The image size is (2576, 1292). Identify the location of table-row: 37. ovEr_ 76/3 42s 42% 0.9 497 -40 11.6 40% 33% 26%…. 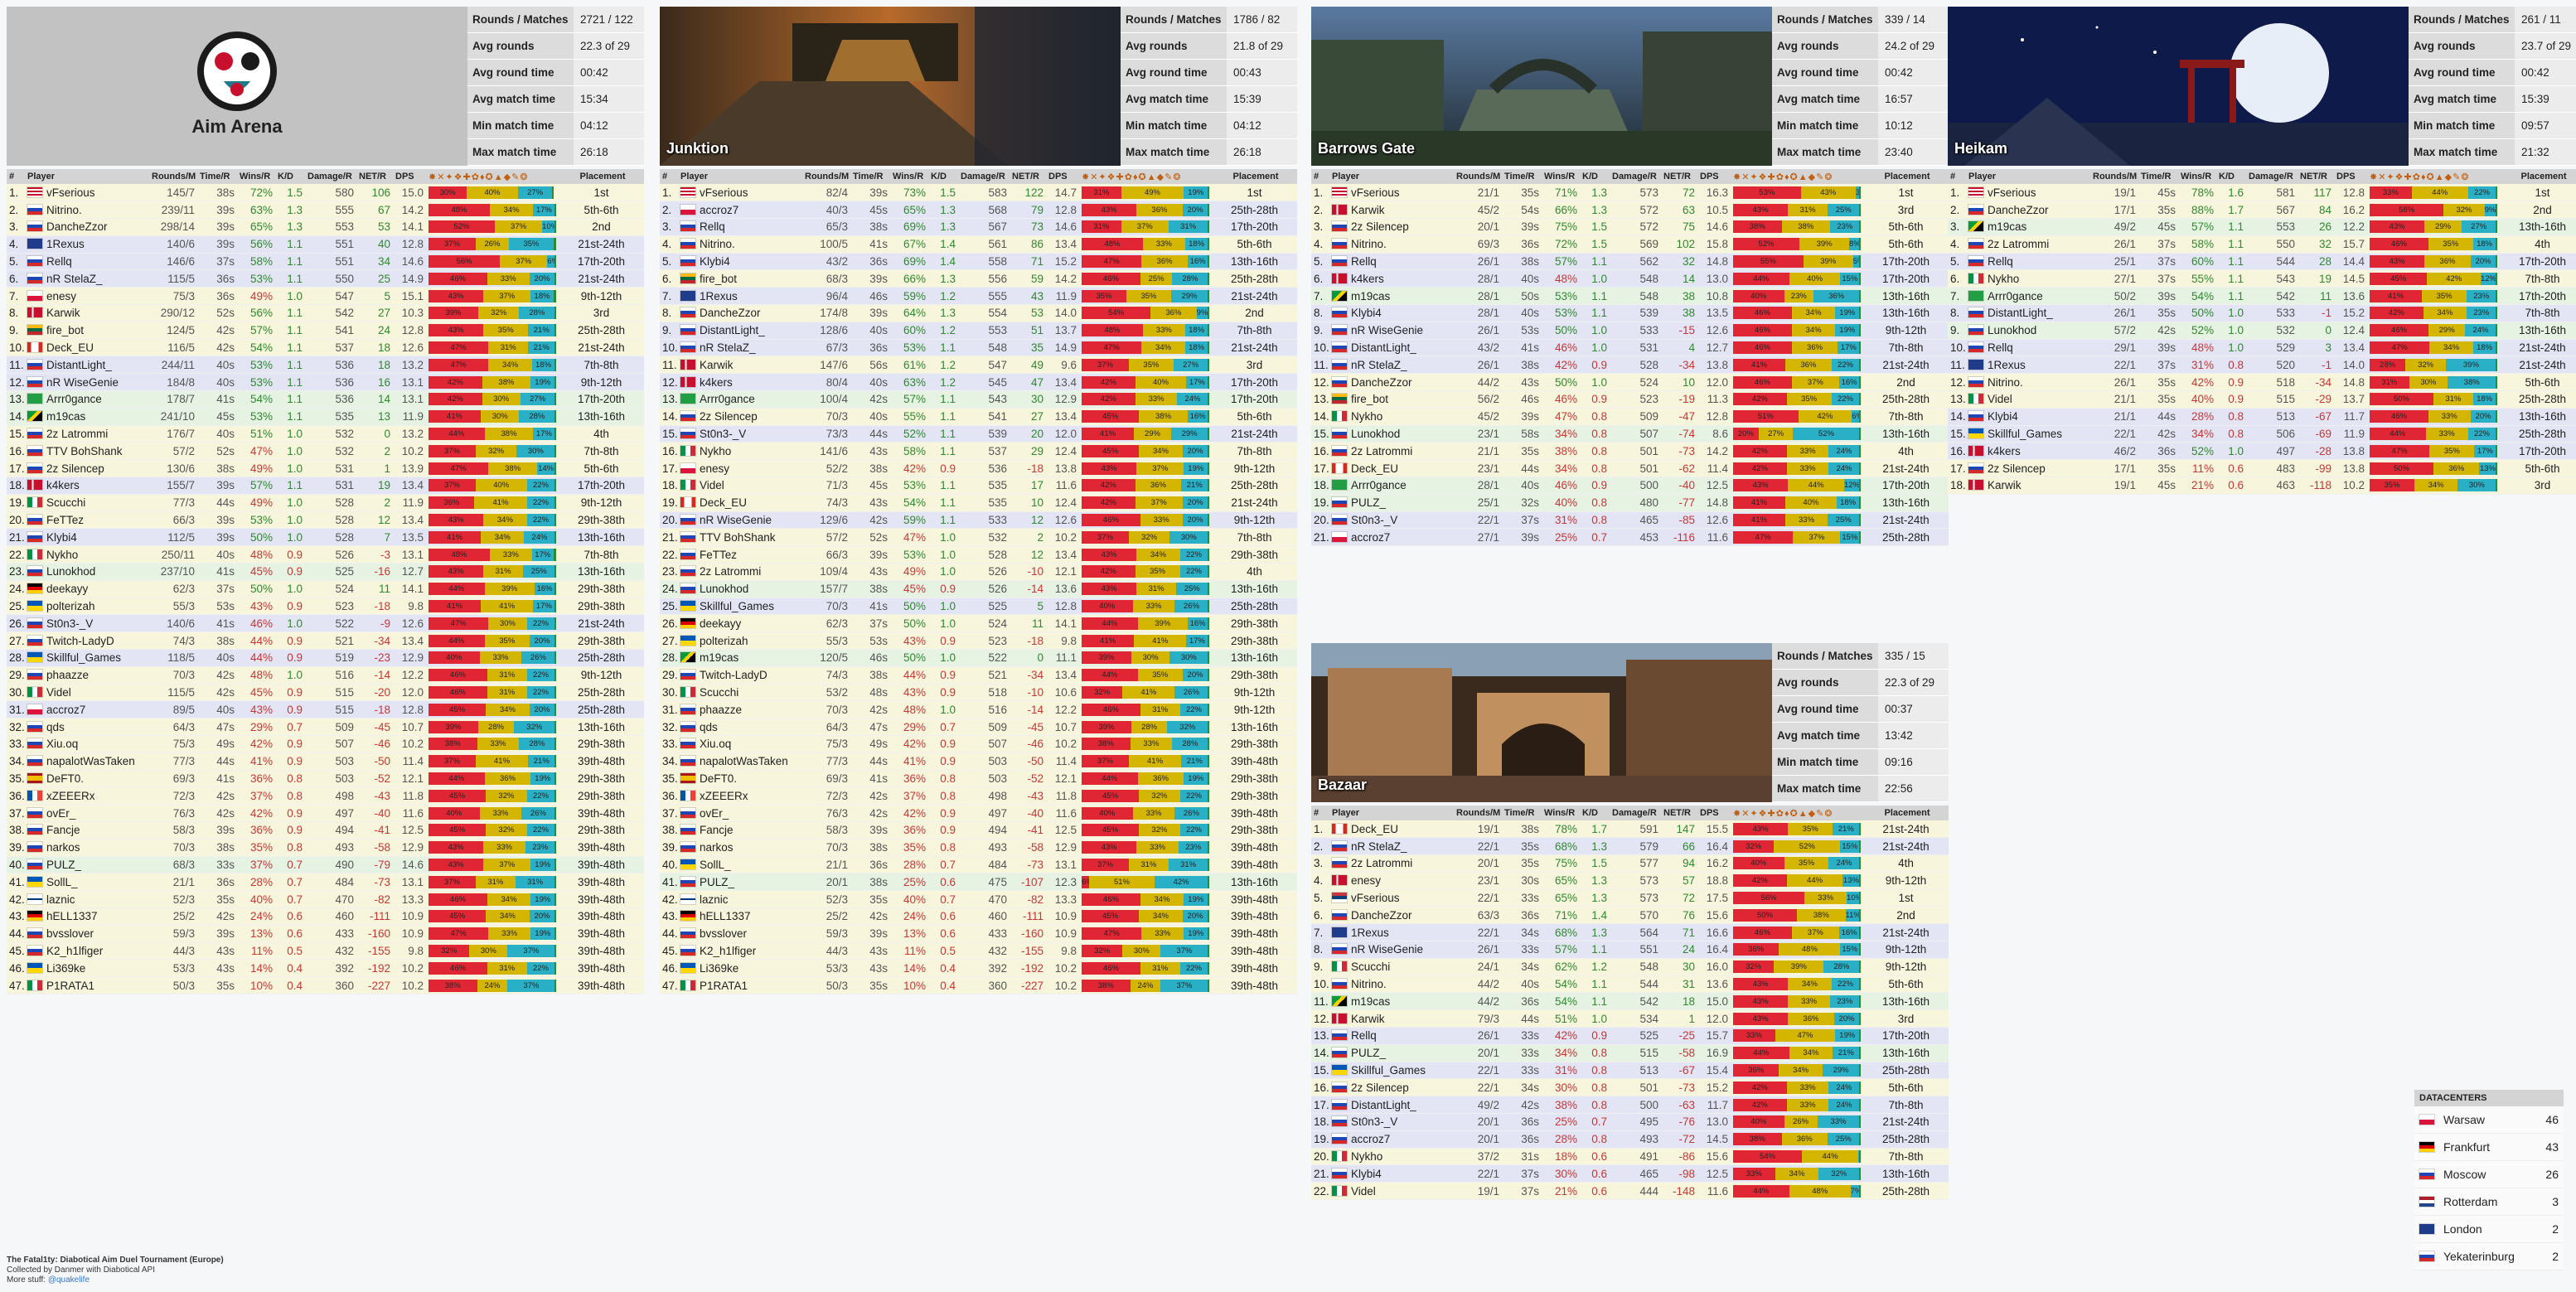
(978, 813).